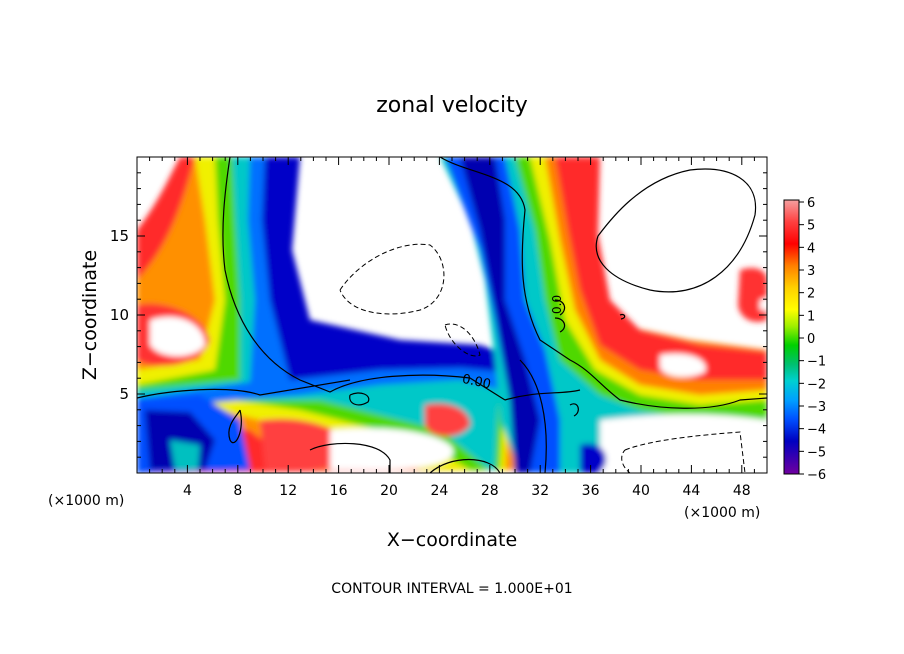 The width and height of the screenshot is (904, 654). I want to click on x-tick-label: 40, so click(641, 491).